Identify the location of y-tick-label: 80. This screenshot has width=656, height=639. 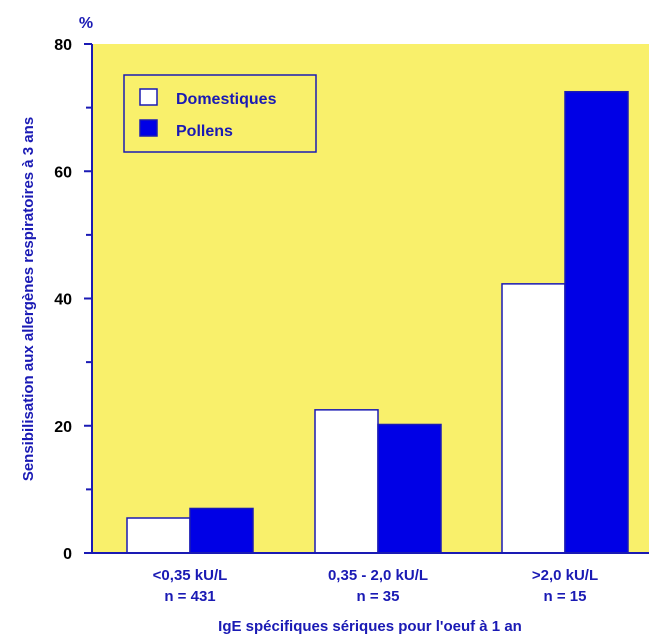
(63, 45).